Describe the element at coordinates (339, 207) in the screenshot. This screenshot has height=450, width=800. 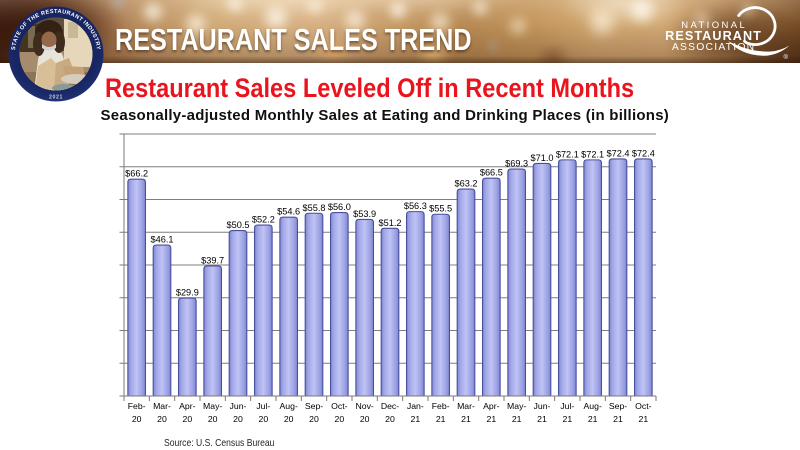
I see `svg-text: $56.0` at that location.